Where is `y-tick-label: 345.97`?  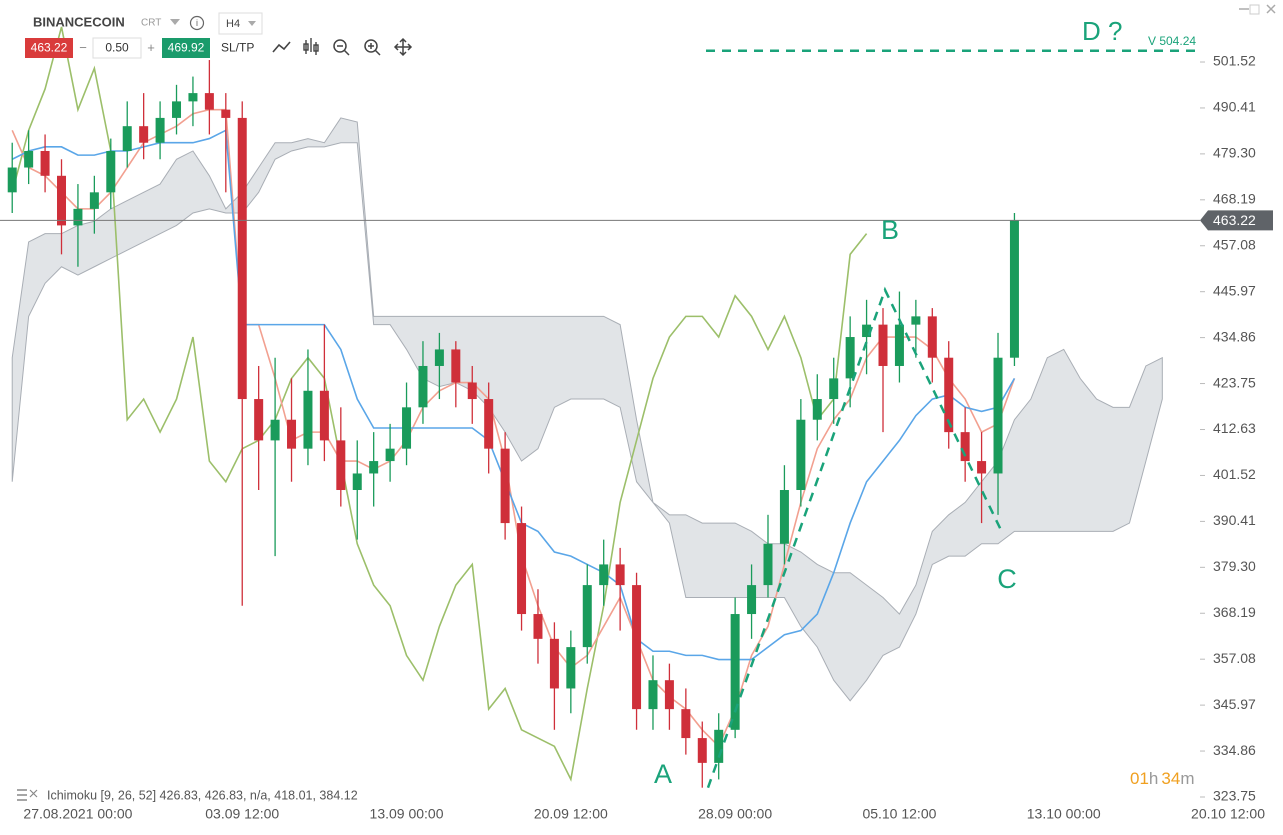 y-tick-label: 345.97 is located at coordinates (1234, 704).